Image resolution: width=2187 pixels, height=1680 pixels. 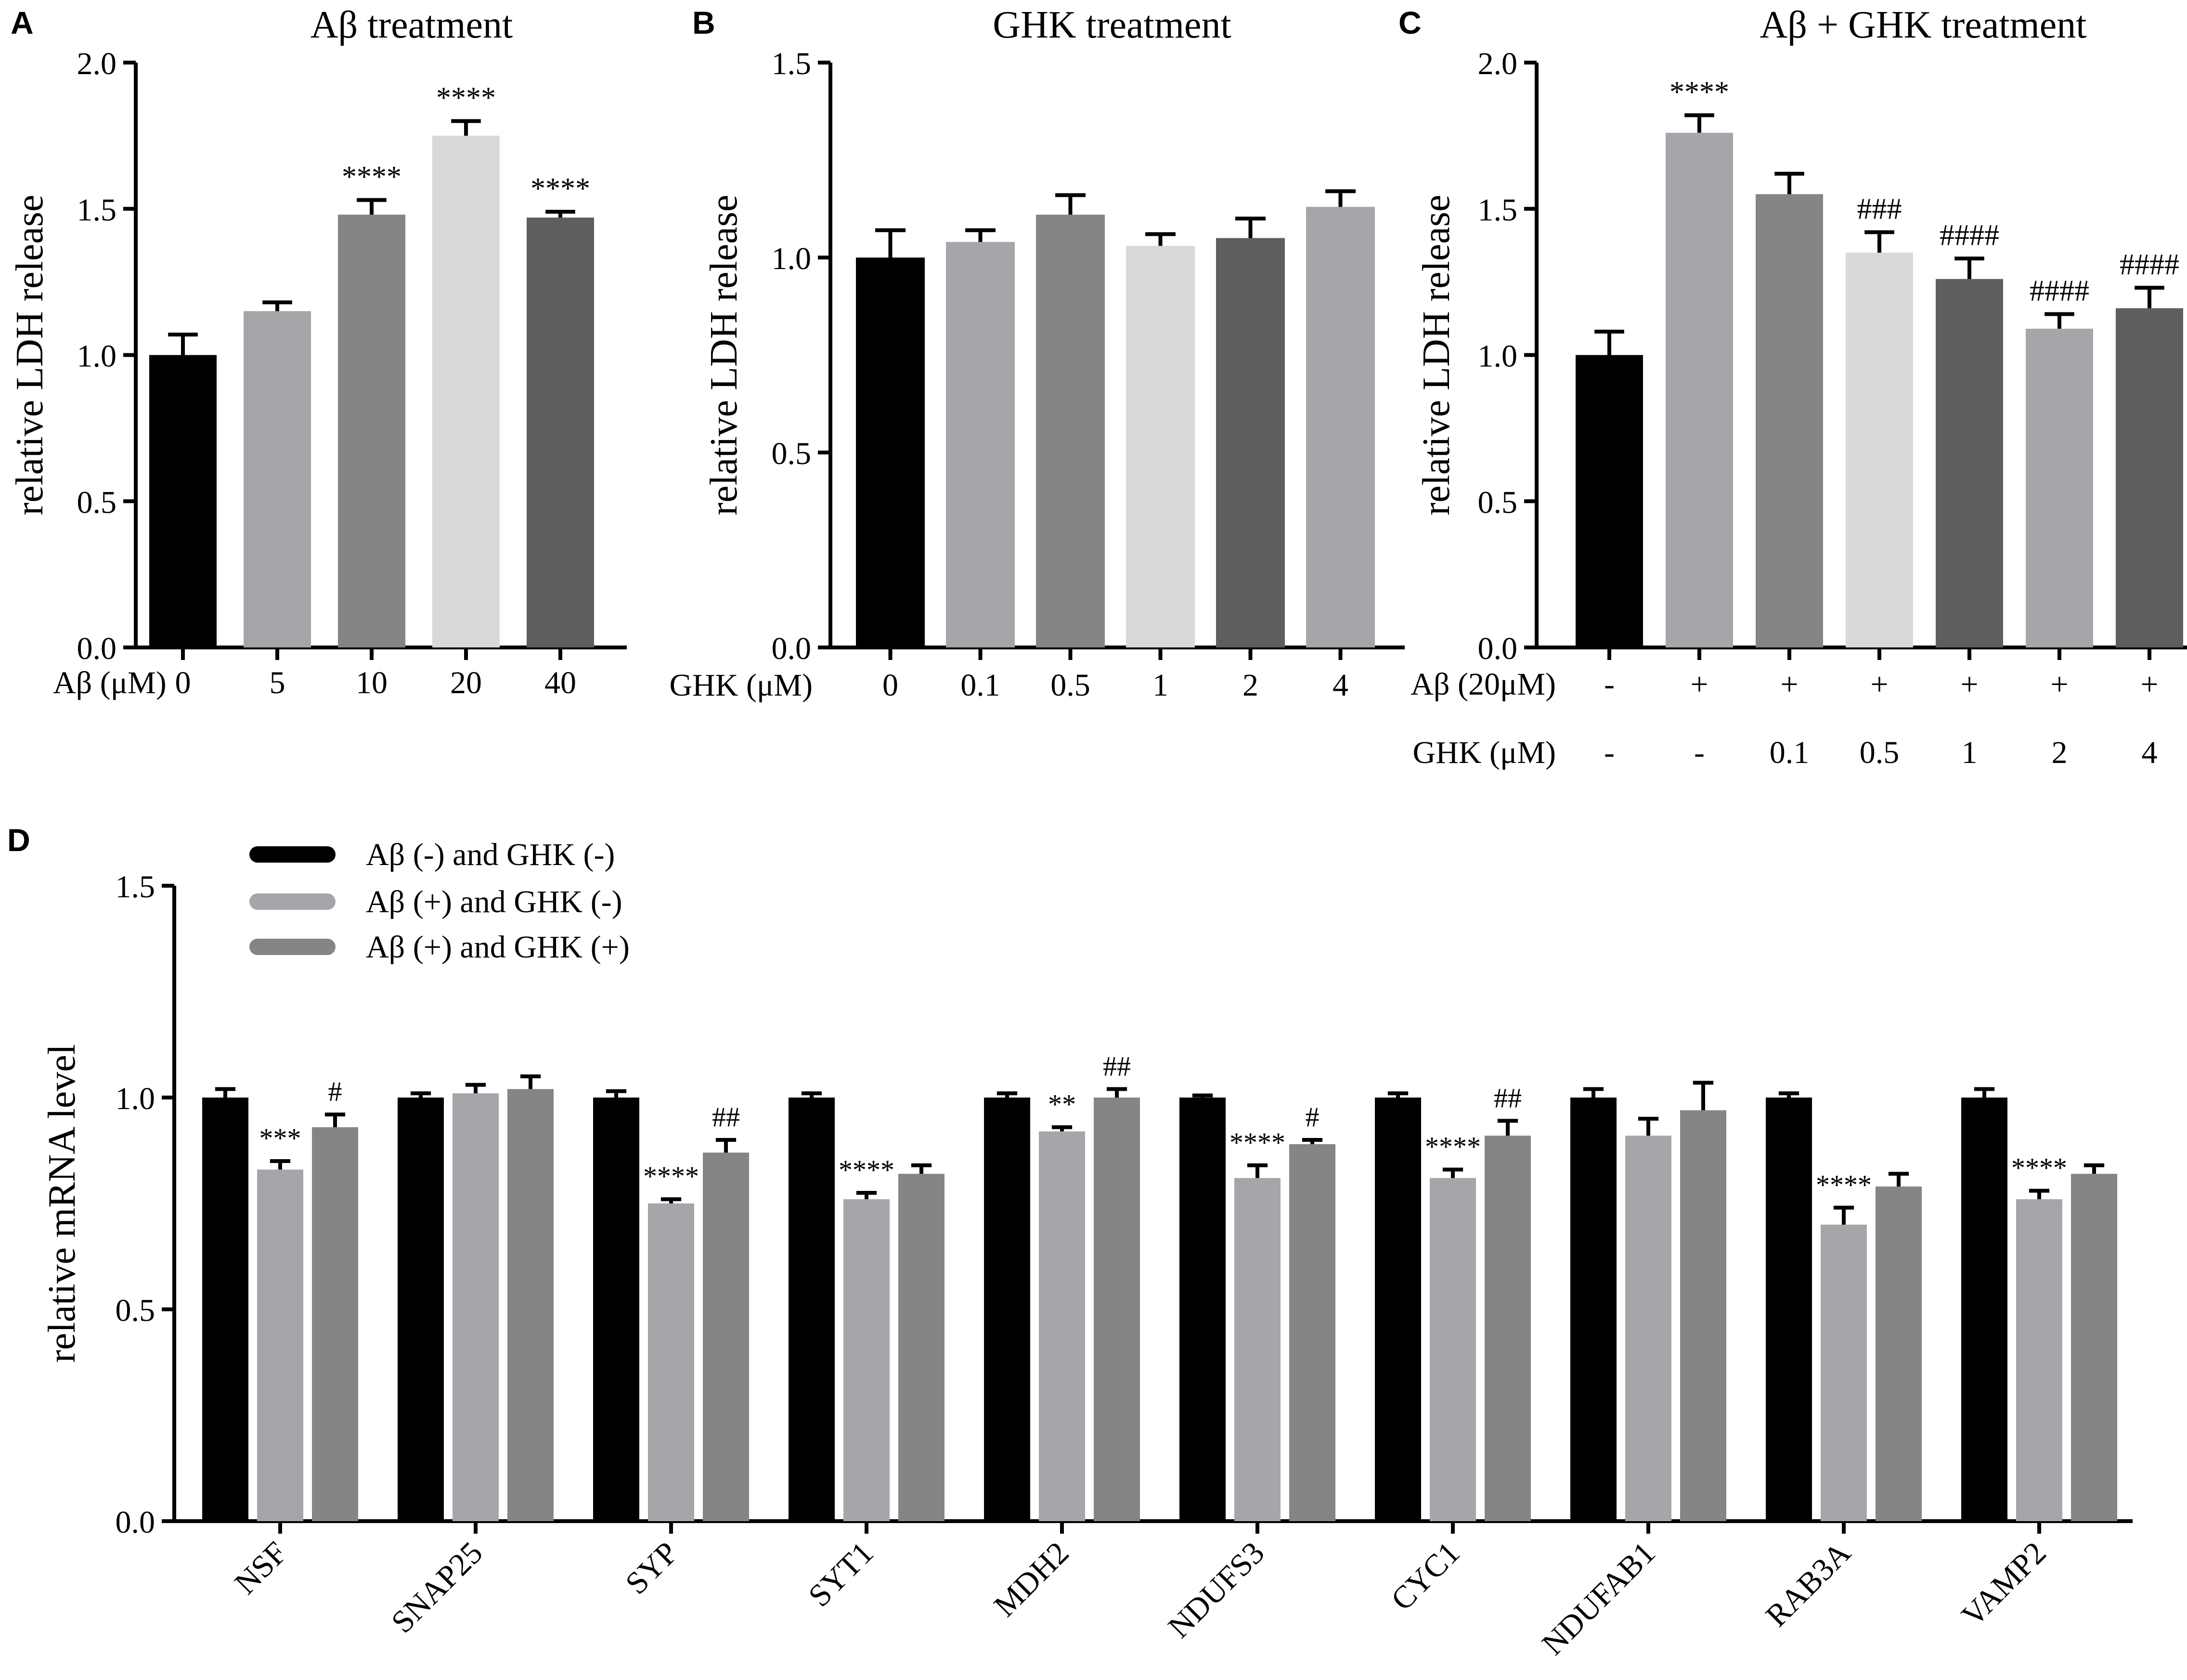 I want to click on x-tick-label: 10, so click(x=372, y=683).